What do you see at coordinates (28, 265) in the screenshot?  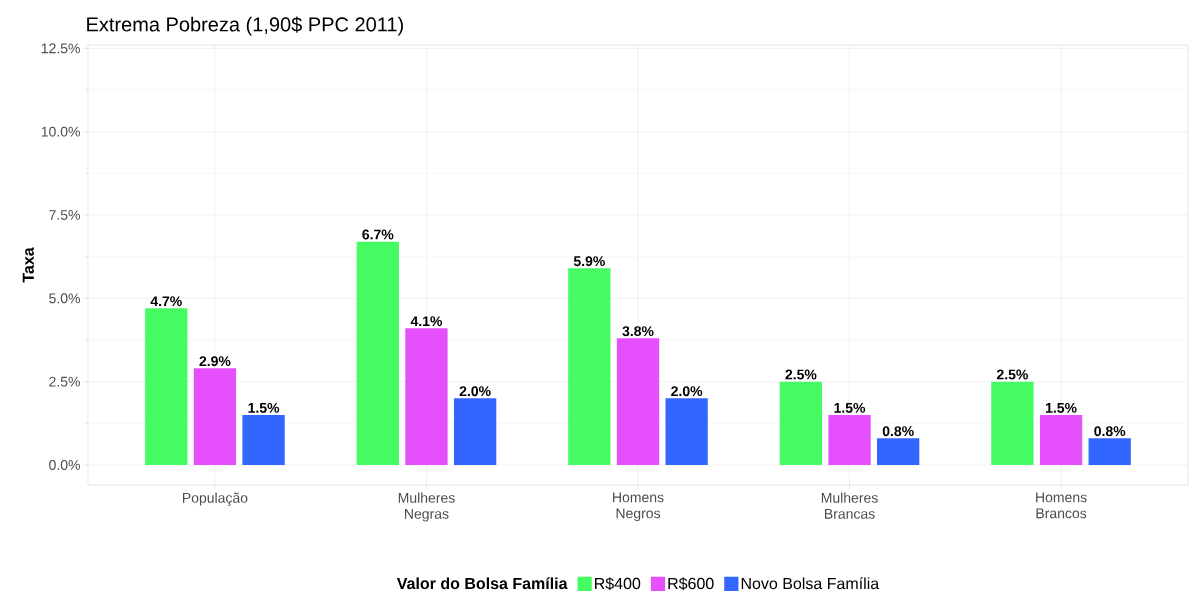 I see `y-axis-title: Taxa` at bounding box center [28, 265].